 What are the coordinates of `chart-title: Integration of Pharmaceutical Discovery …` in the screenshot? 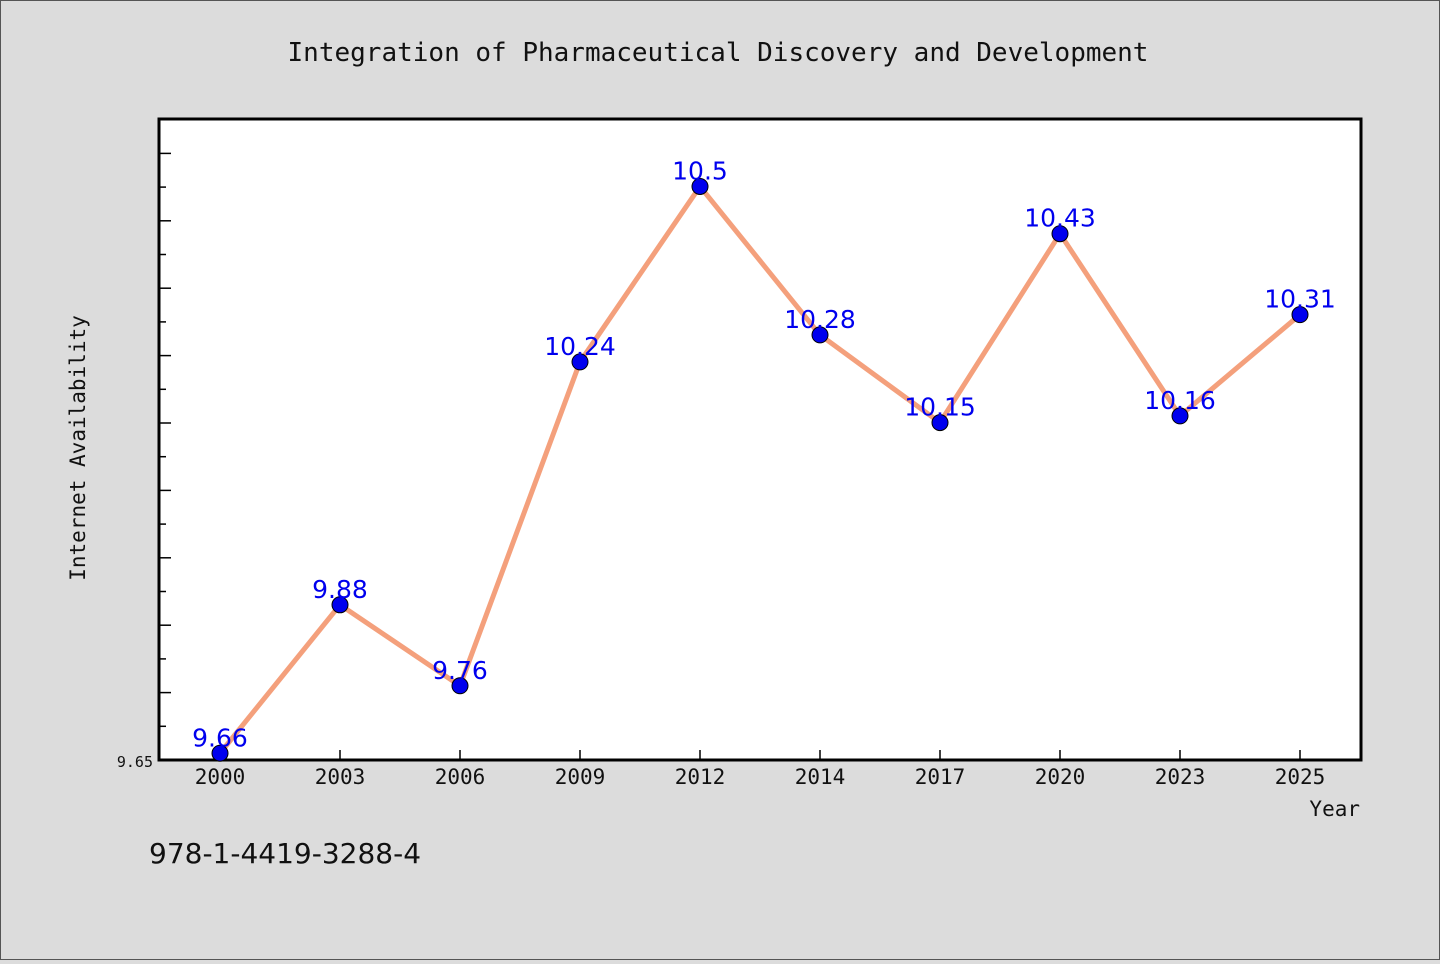 It's located at (718, 53).